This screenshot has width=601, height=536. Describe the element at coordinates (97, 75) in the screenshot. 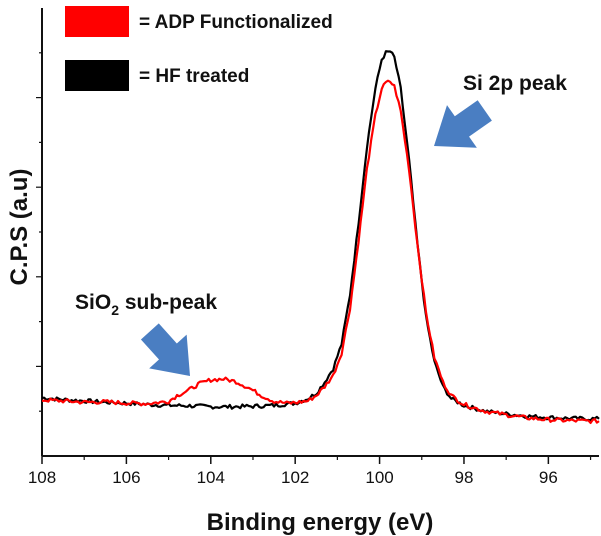

I see `legend-swatch-hf` at that location.